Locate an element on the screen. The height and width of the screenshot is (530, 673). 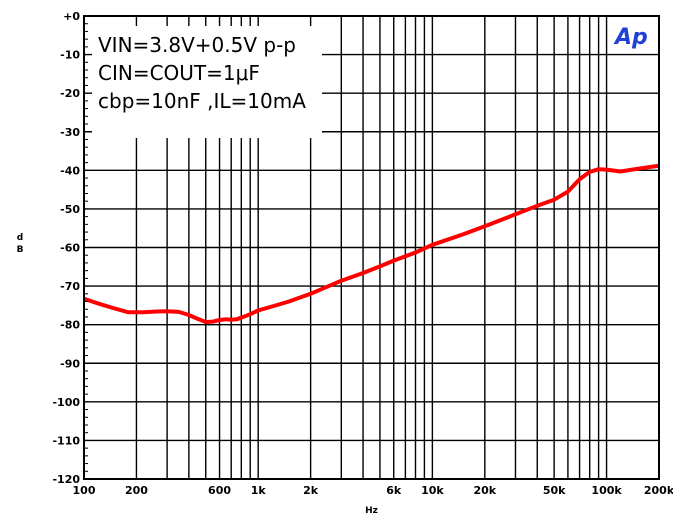
y-tick-label: -10 is located at coordinates (70, 55).